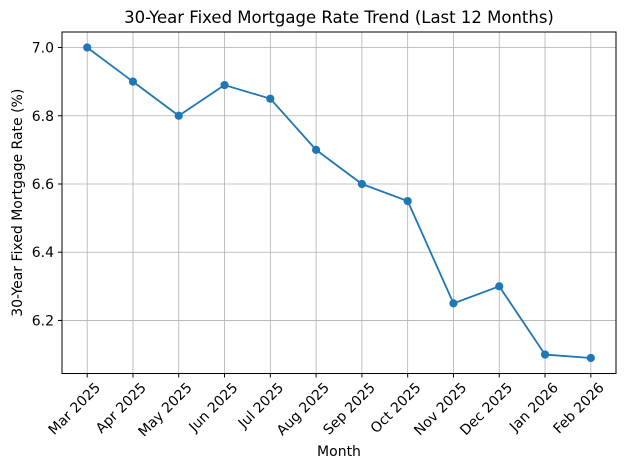 The width and height of the screenshot is (627, 470). What do you see at coordinates (43, 321) in the screenshot?
I see `y-tick-label: 6.2` at bounding box center [43, 321].